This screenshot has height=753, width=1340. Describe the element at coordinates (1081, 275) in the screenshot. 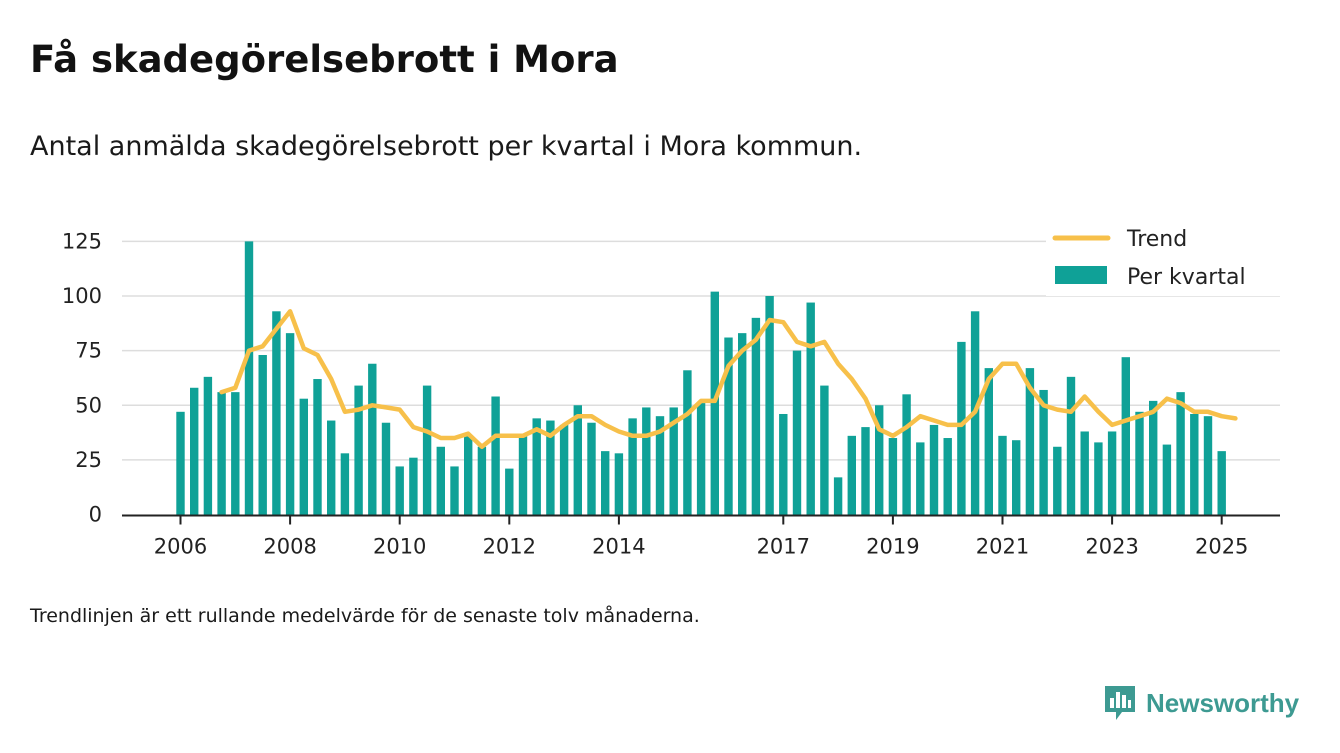

I see `legend-bar-swatch` at that location.